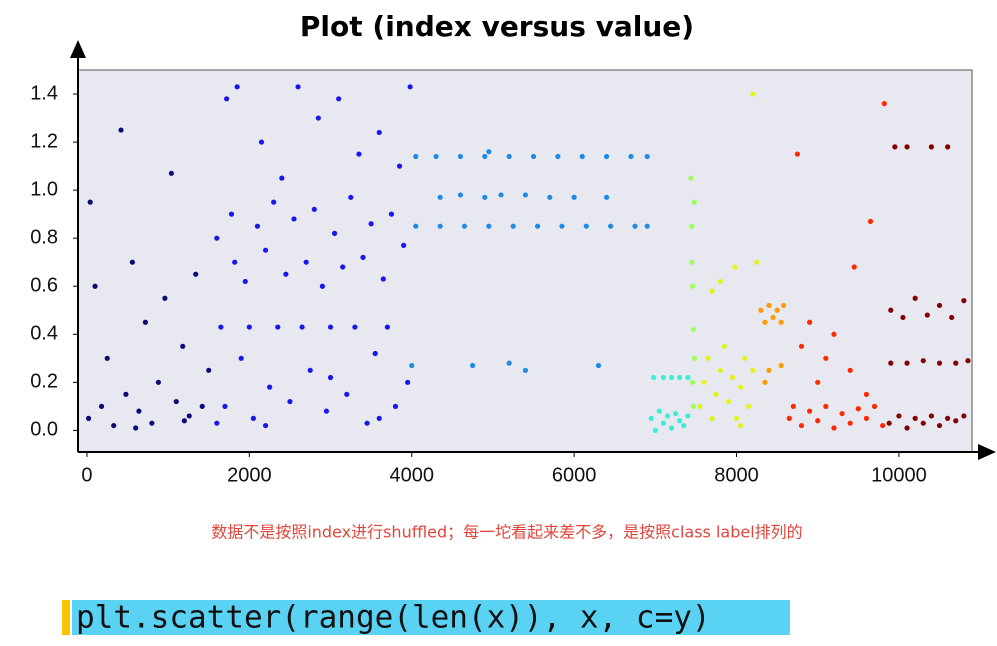 Image resolution: width=997 pixels, height=646 pixels. Describe the element at coordinates (44, 189) in the screenshot. I see `y-tick-label: 1.0` at that location.